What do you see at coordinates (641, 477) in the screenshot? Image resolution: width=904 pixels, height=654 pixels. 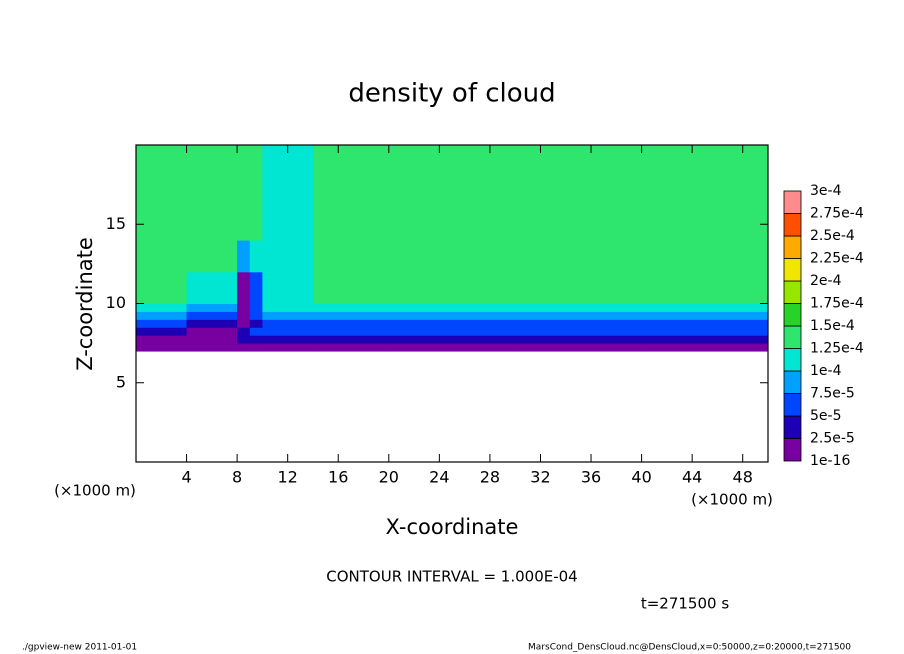 I see `x-tick-label: 40` at bounding box center [641, 477].